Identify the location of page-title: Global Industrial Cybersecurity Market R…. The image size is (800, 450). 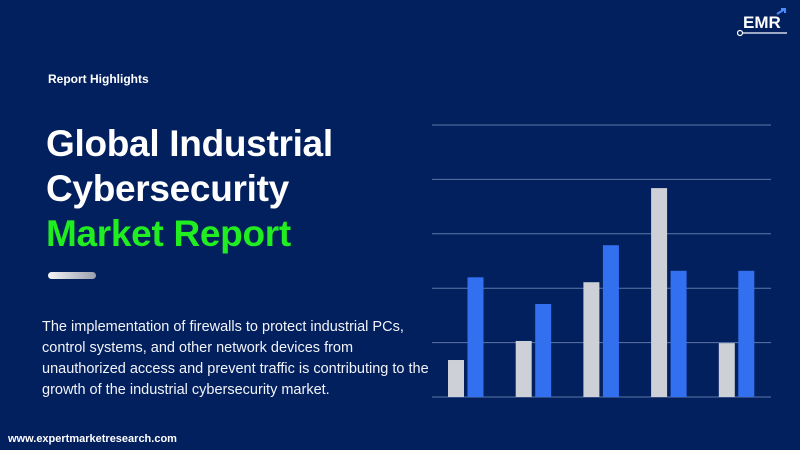
(189, 188).